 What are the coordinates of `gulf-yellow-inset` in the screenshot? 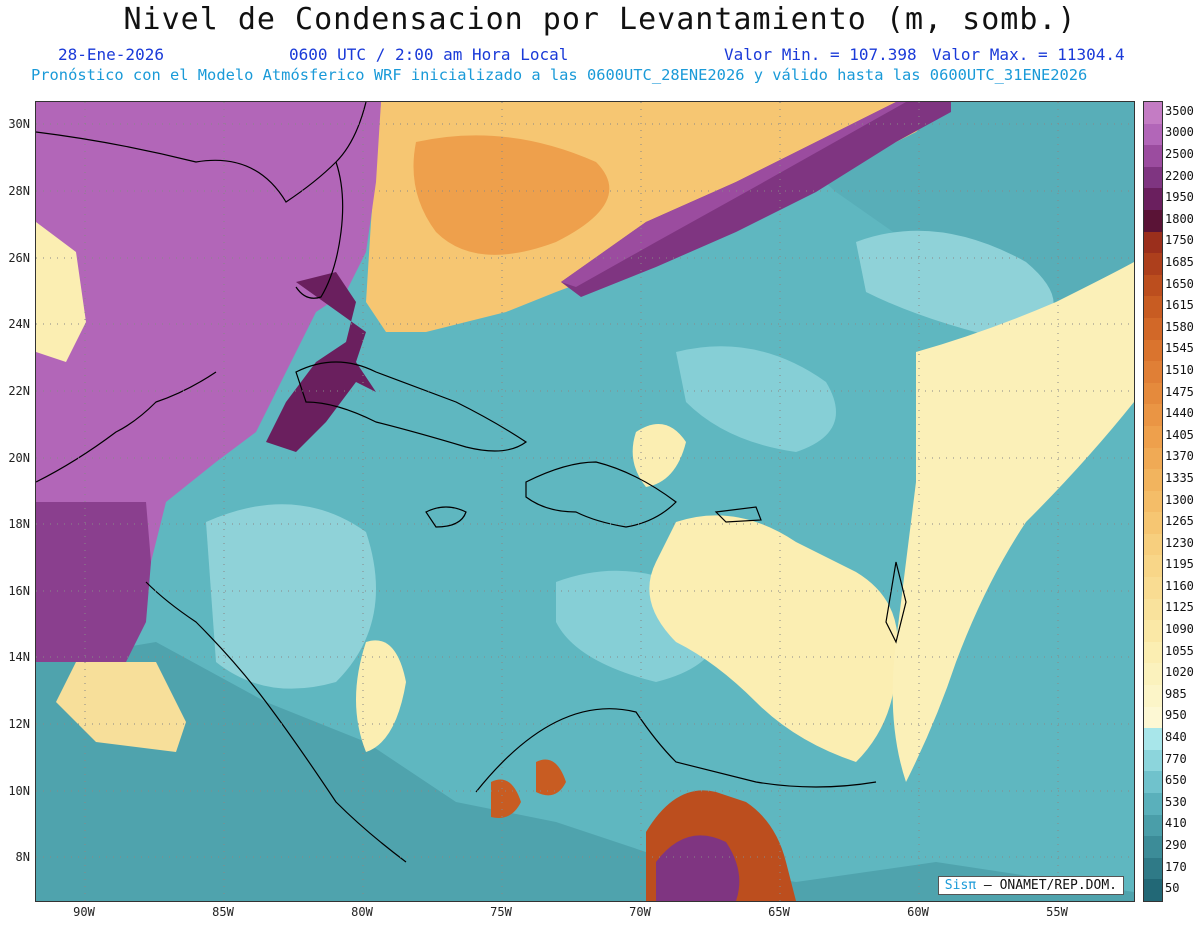 It's located at (61, 292).